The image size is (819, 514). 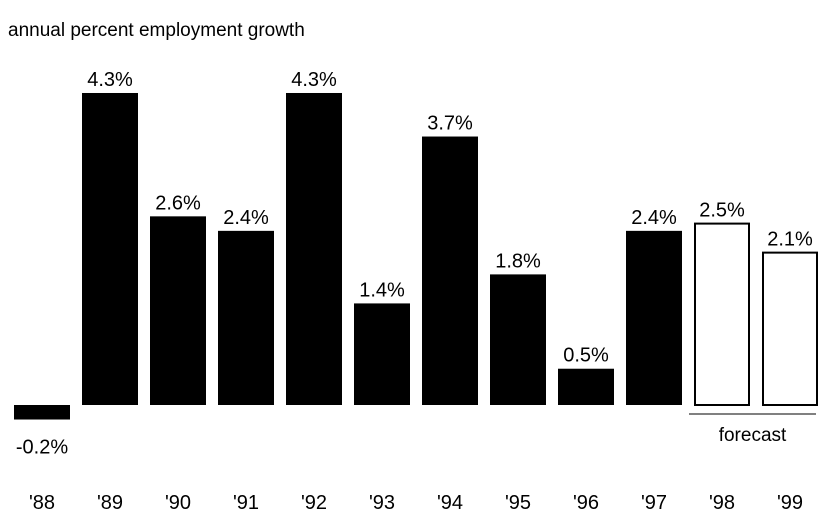 I want to click on x-tick-label: '94, so click(x=450, y=503).